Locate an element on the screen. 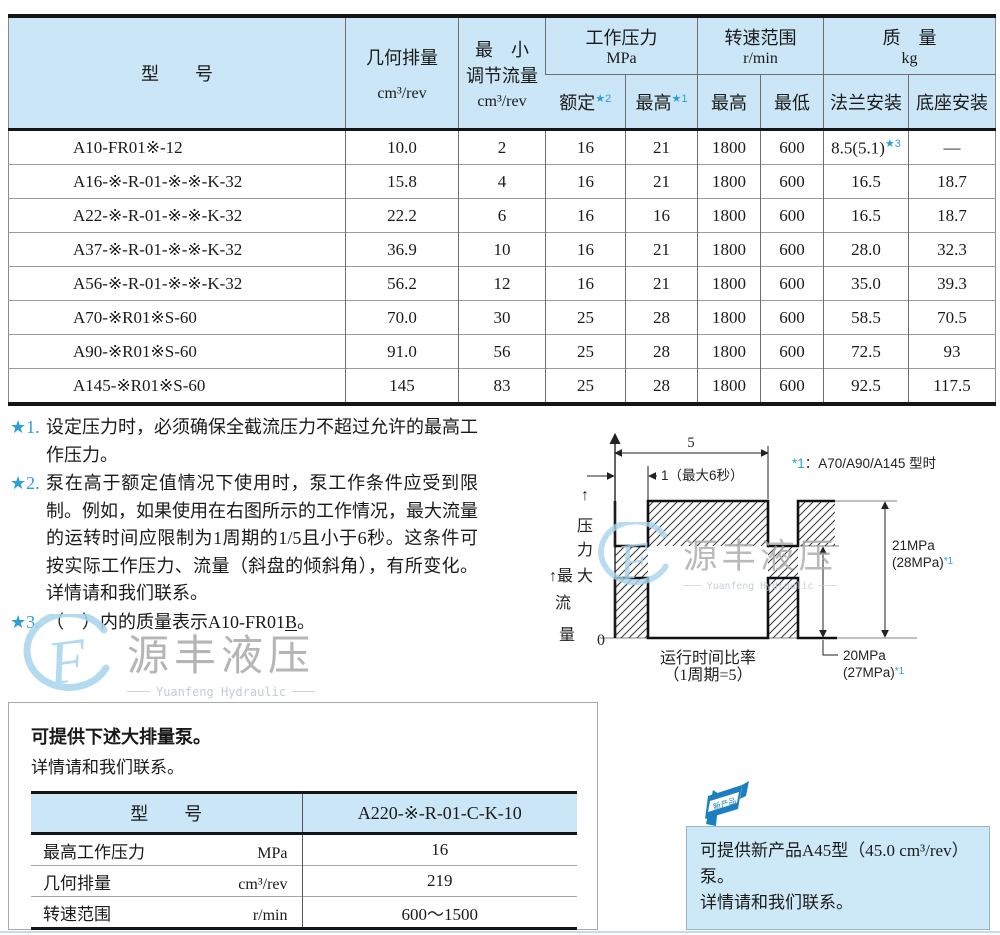 The height and width of the screenshot is (935, 1000). col-header-flange-mount: 法兰安装 is located at coordinates (866, 102).